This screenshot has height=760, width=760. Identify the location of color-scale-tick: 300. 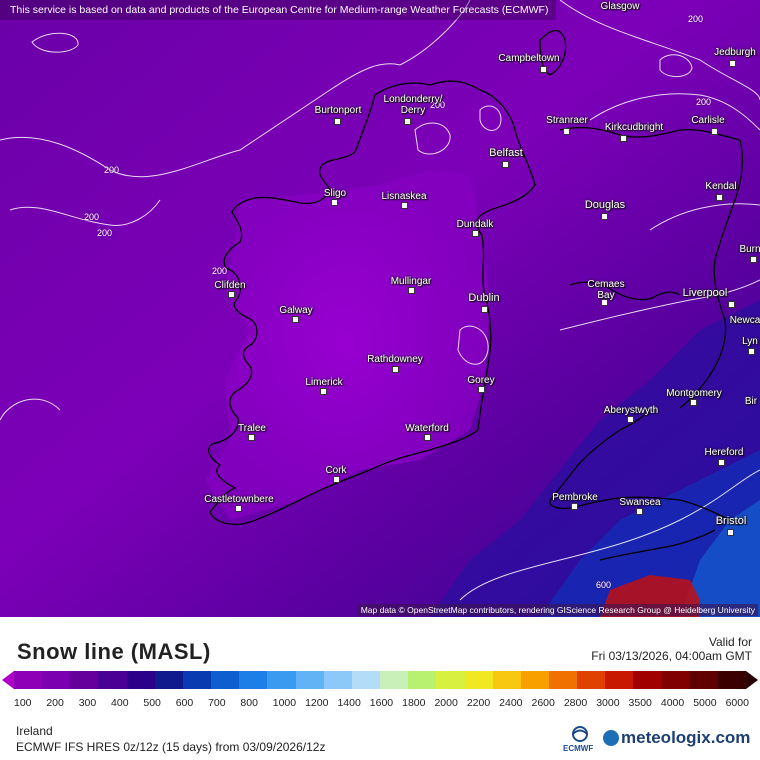
(87, 703).